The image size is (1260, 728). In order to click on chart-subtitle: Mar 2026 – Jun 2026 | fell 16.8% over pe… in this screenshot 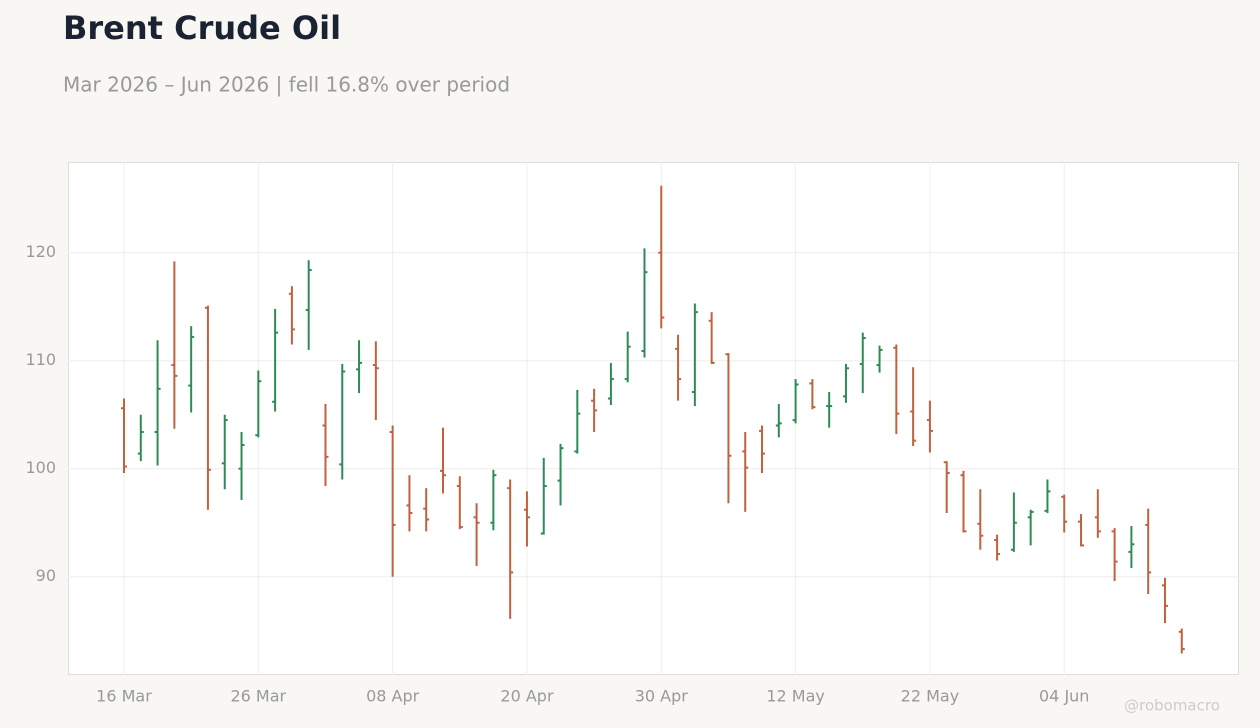, I will do `click(286, 85)`.